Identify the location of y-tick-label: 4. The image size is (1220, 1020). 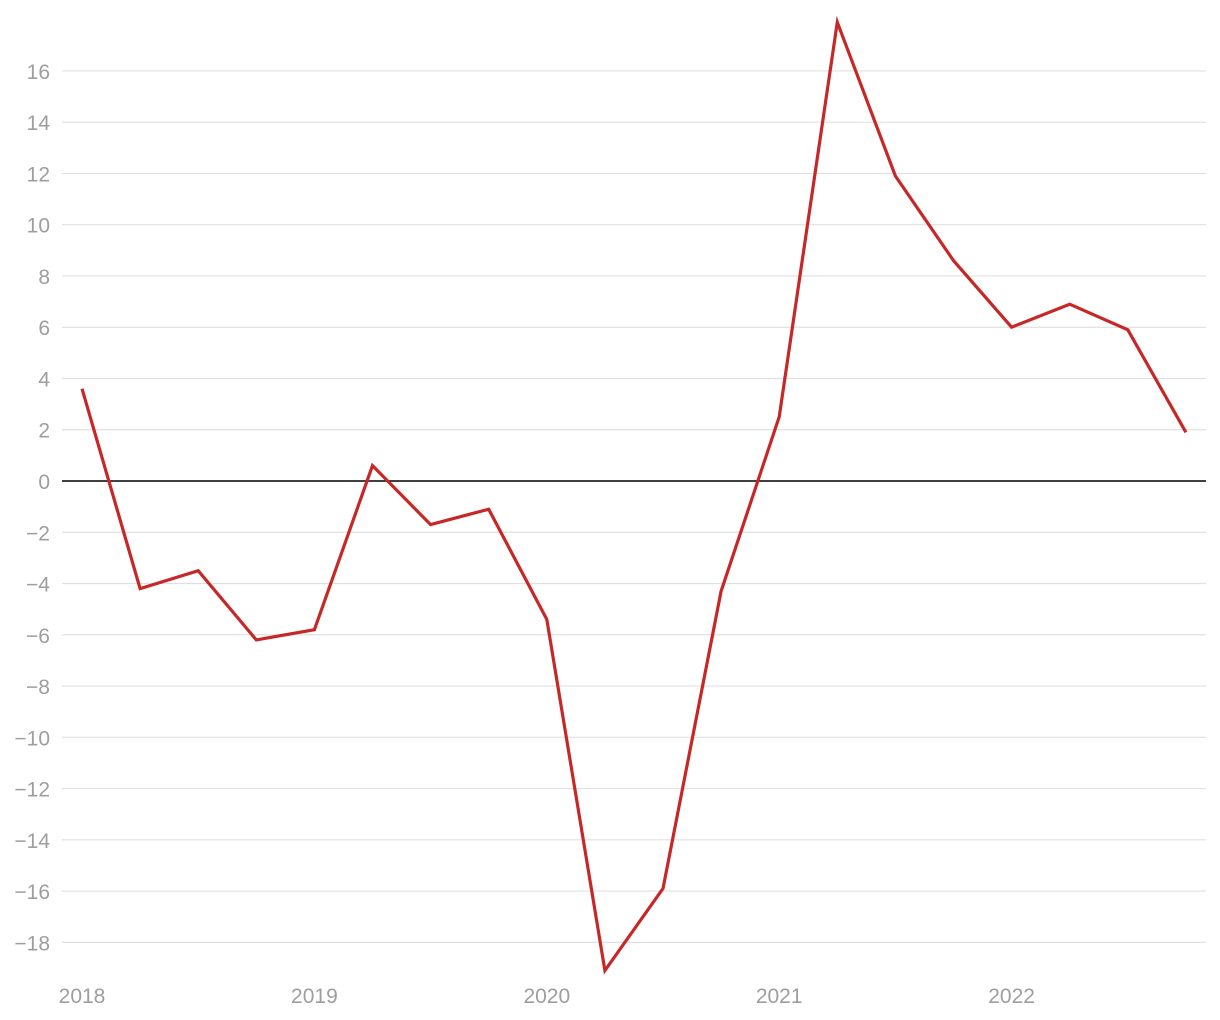
(44, 379).